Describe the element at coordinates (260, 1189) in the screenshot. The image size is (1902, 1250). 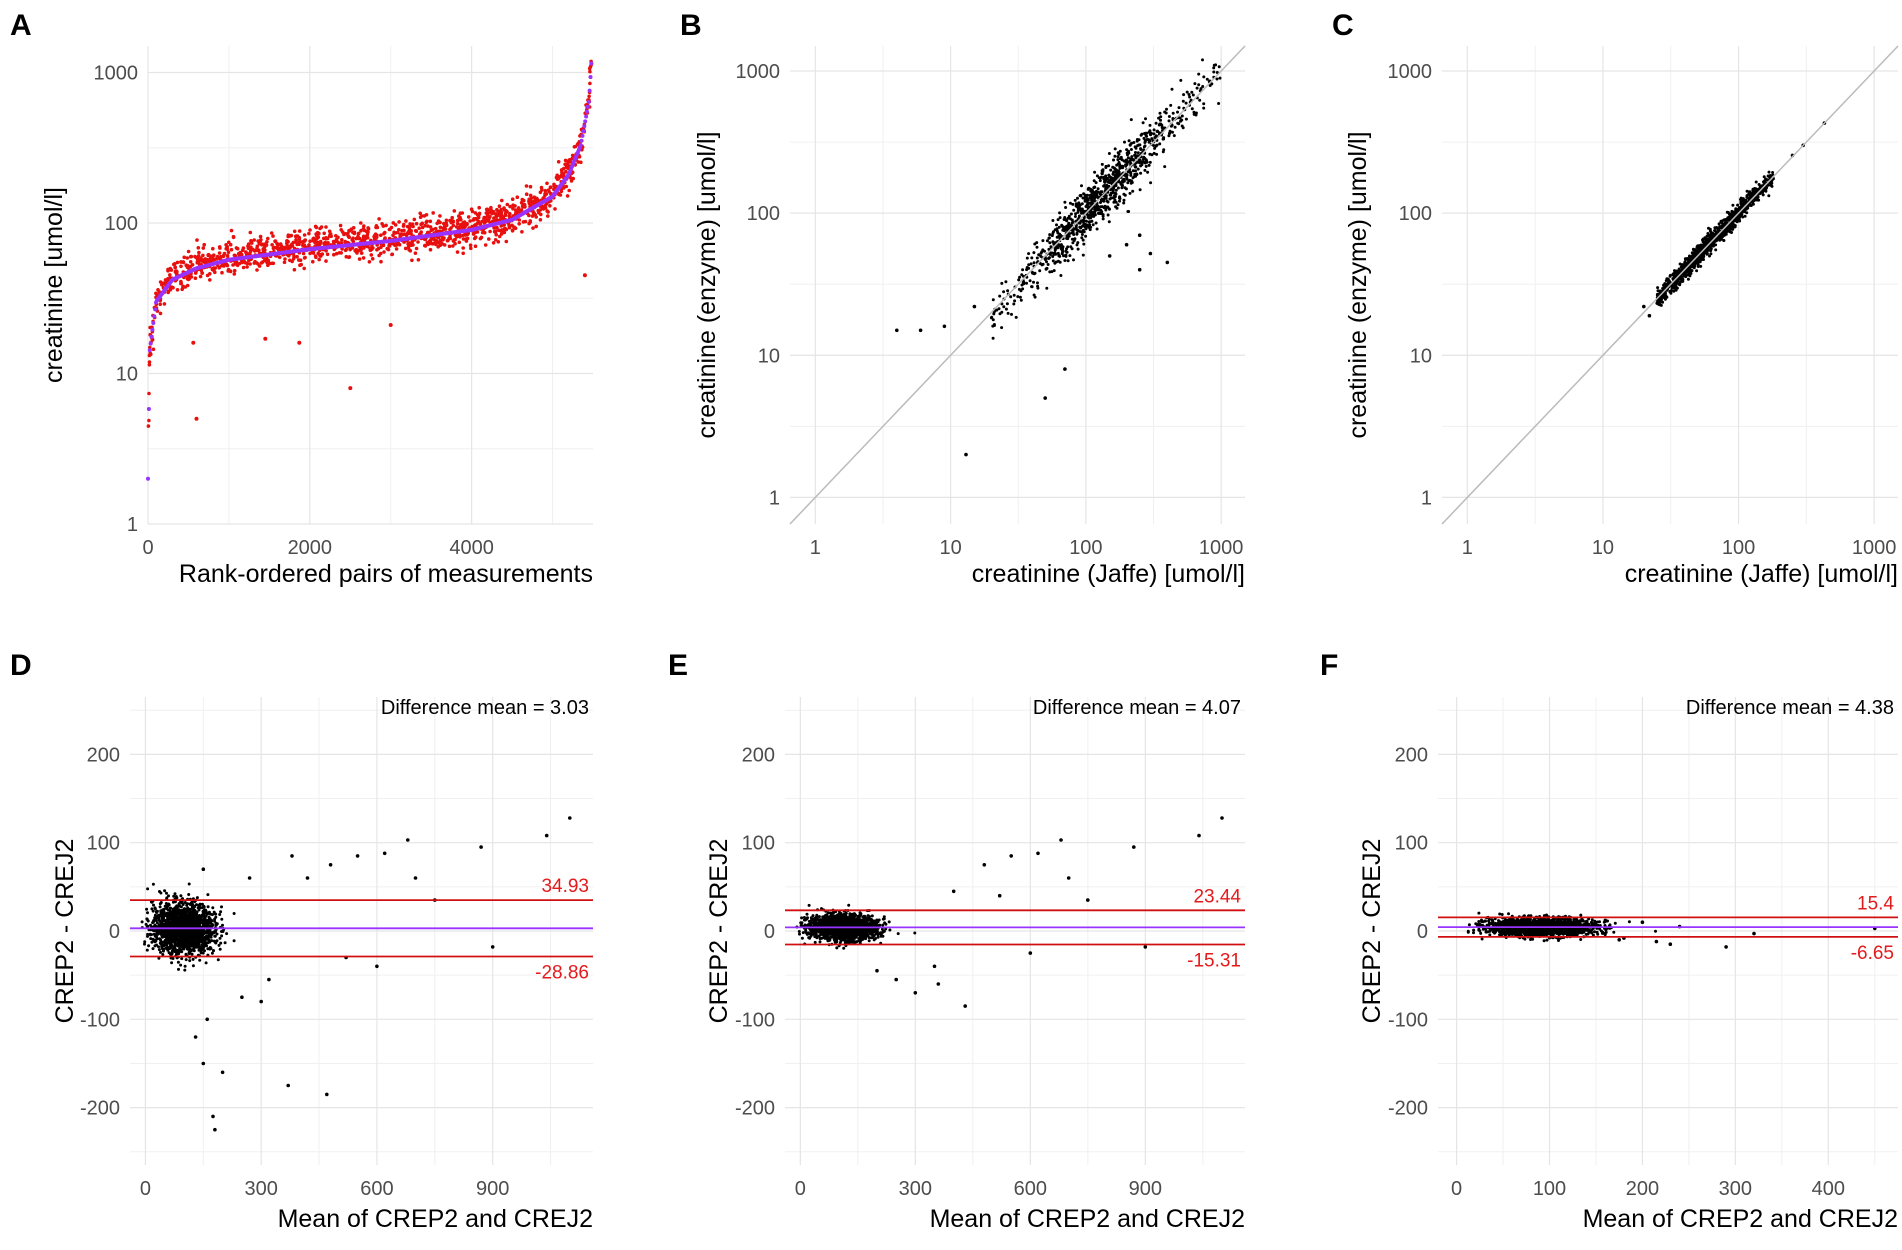
I see `x-tick-label: 300` at that location.